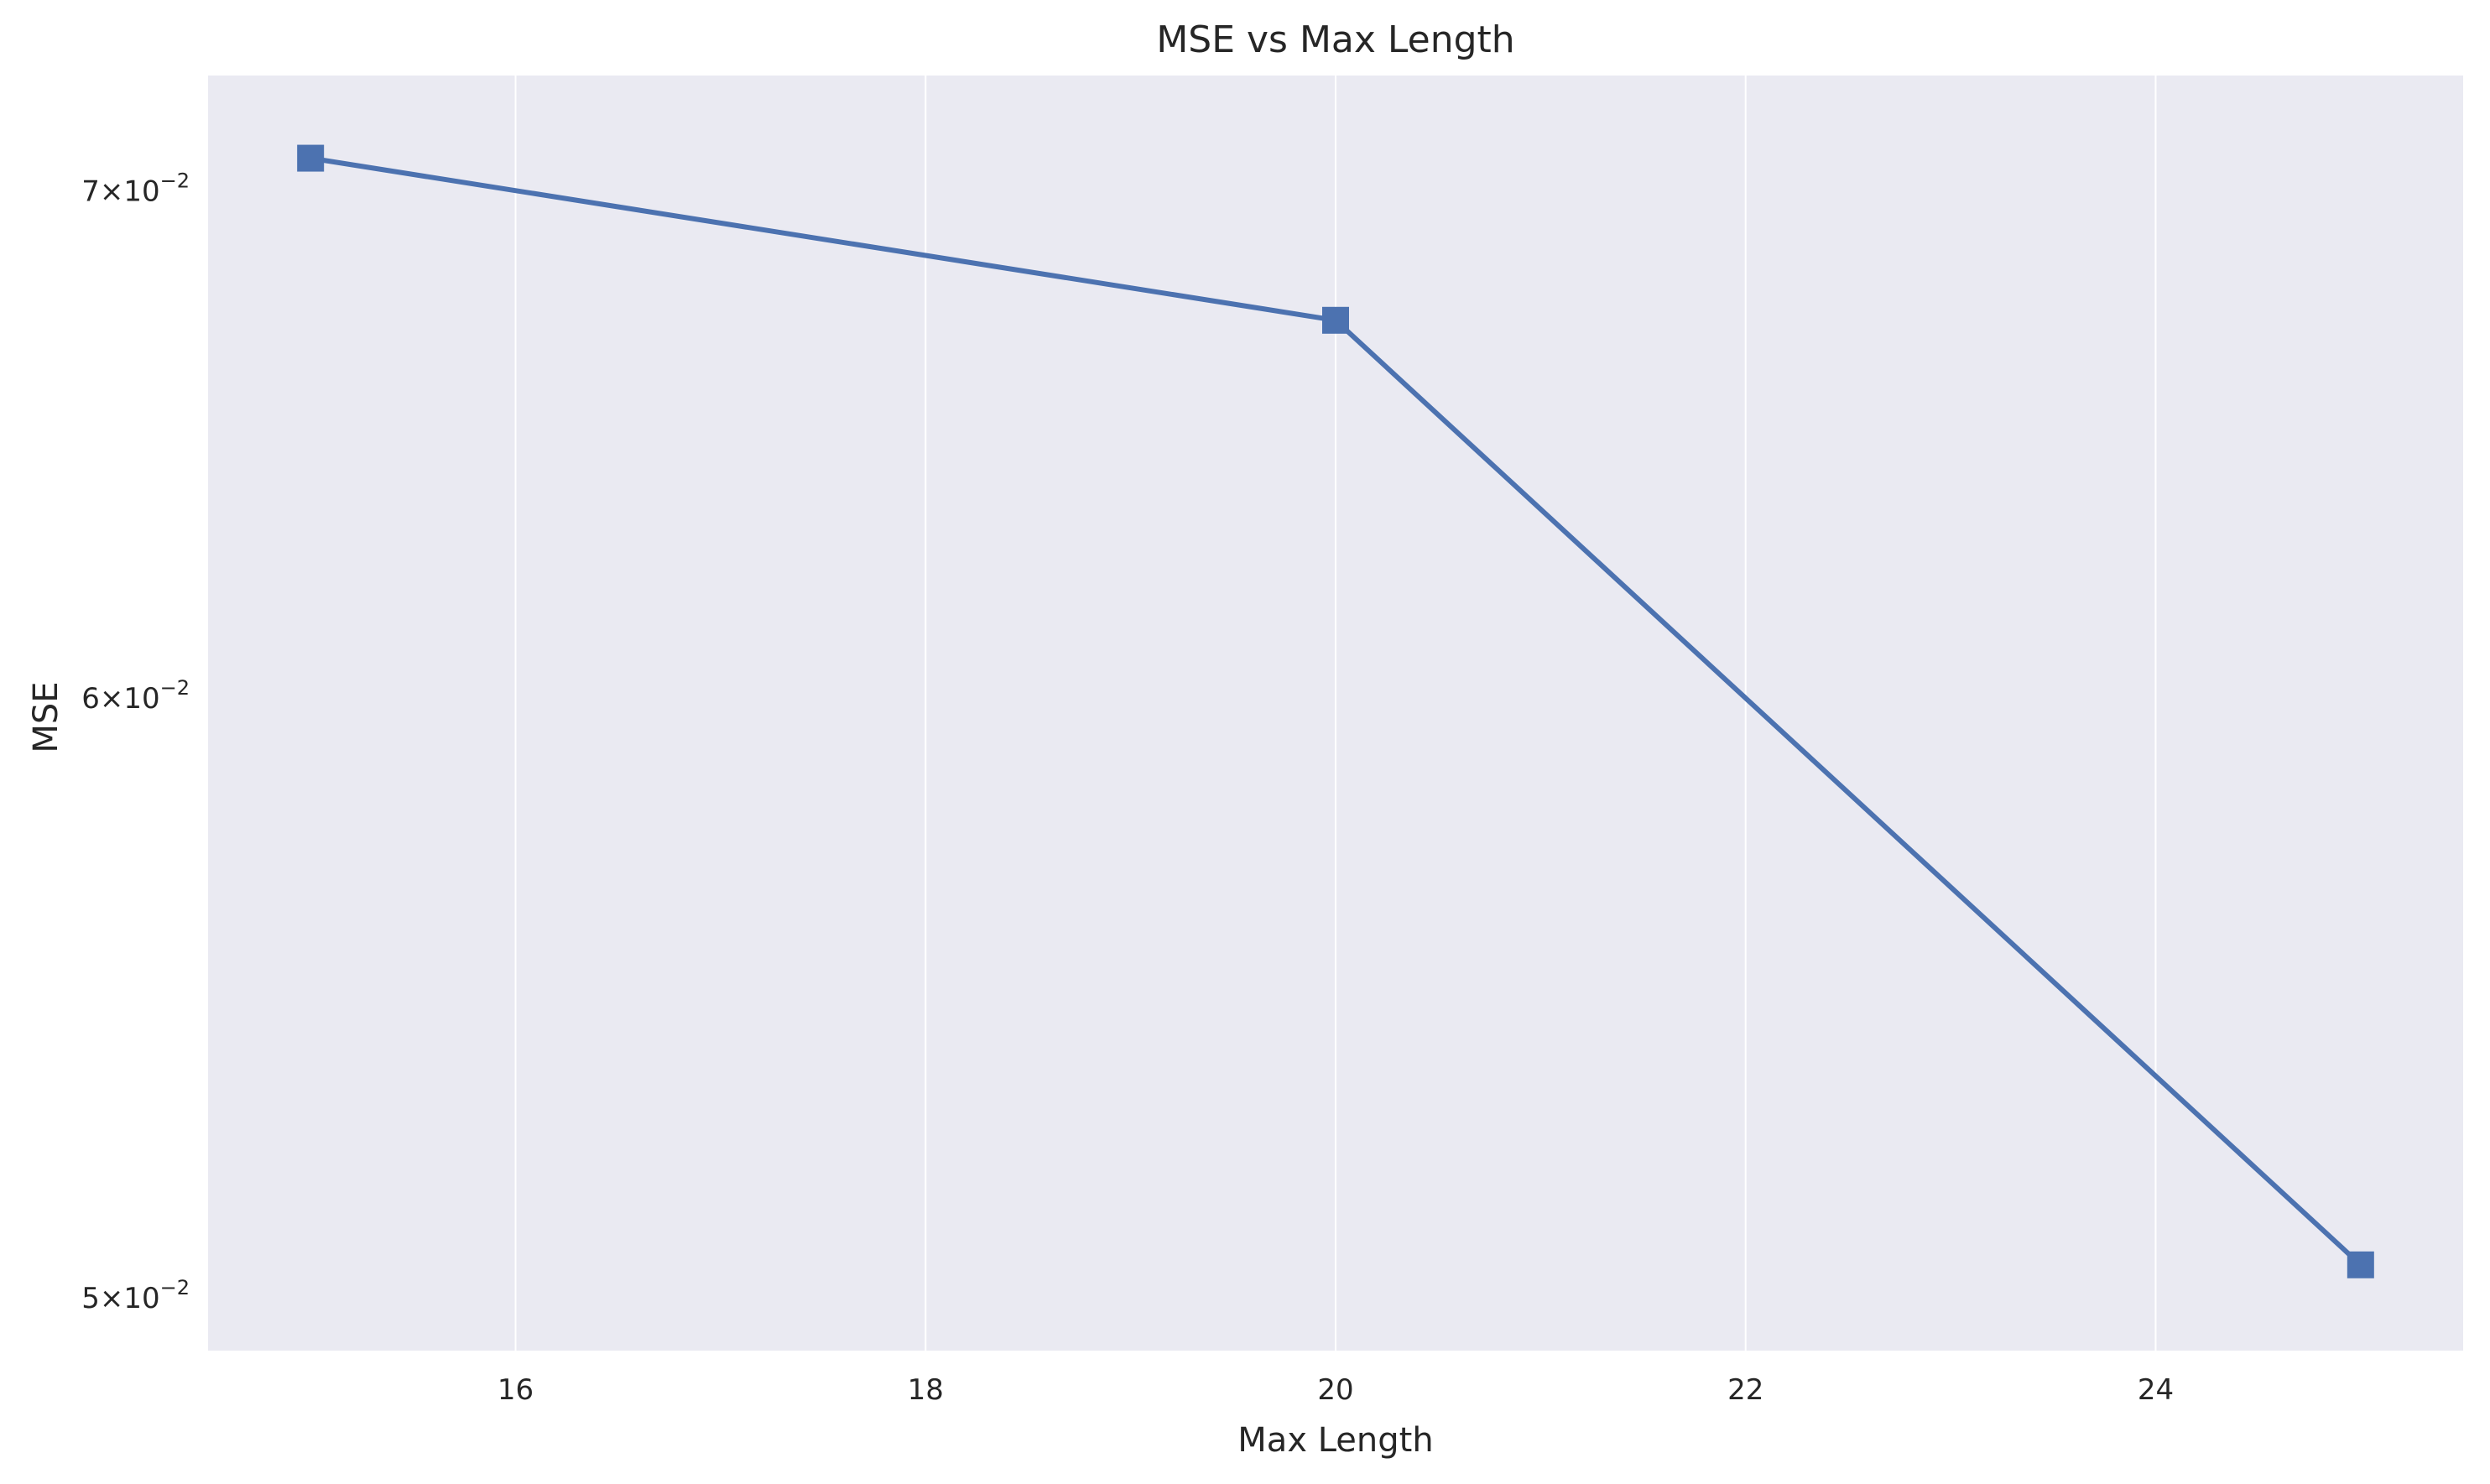 The image size is (2490, 1484). I want to click on y-tick-label: 6×10⁻², so click(135, 696).